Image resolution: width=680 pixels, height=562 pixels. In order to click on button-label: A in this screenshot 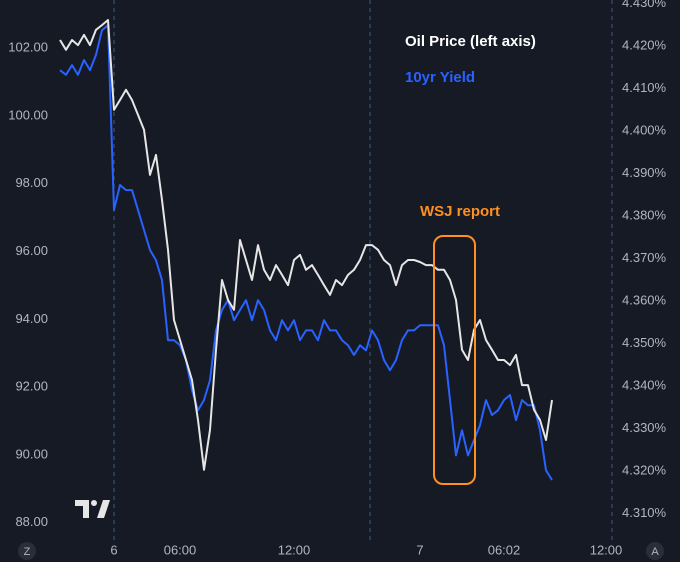, I will do `click(655, 552)`.